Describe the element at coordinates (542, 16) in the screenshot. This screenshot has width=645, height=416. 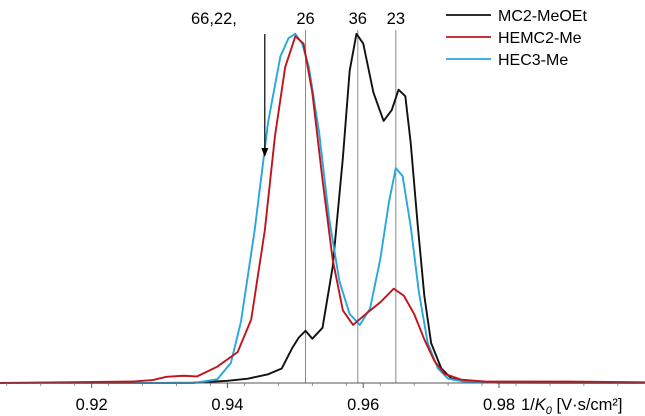
I see `legend-label-mc2-meoet: MC2-MeOEt` at that location.